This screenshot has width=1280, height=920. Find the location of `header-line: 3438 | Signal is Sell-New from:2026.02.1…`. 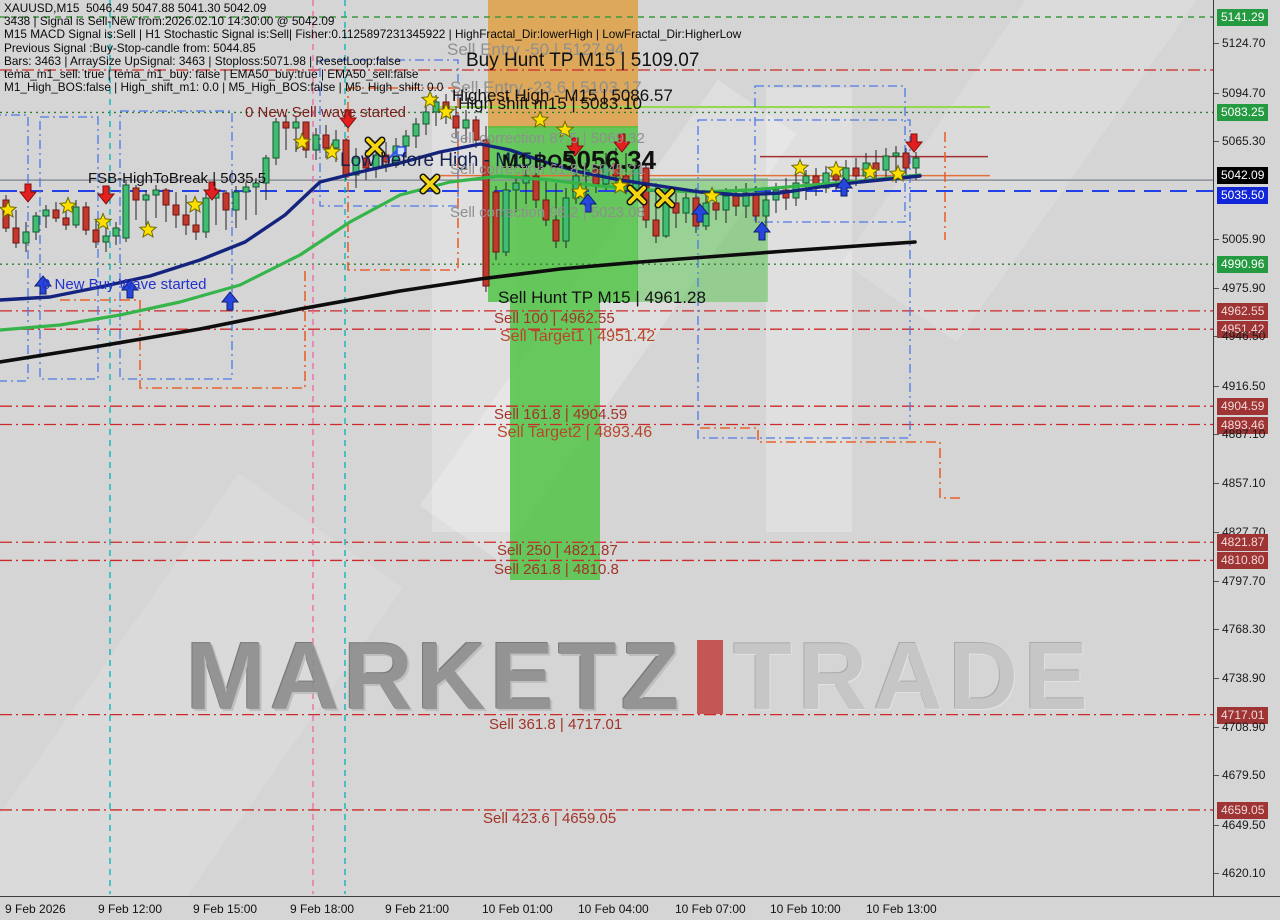

header-line: 3438 | Signal is Sell-New from:2026.02.1… is located at coordinates (169, 21).